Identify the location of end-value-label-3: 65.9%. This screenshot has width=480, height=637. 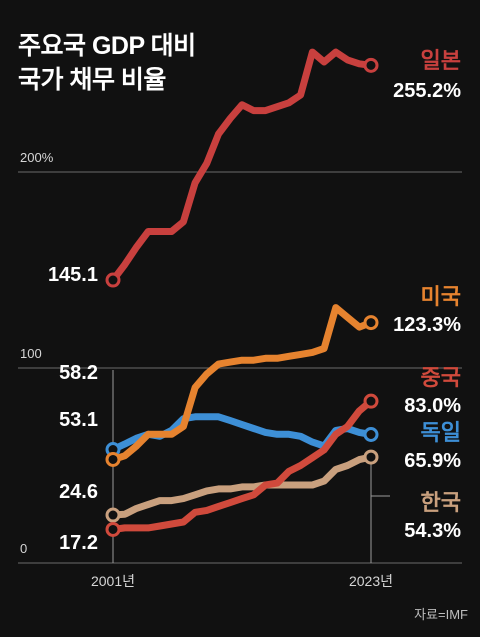
(432, 461).